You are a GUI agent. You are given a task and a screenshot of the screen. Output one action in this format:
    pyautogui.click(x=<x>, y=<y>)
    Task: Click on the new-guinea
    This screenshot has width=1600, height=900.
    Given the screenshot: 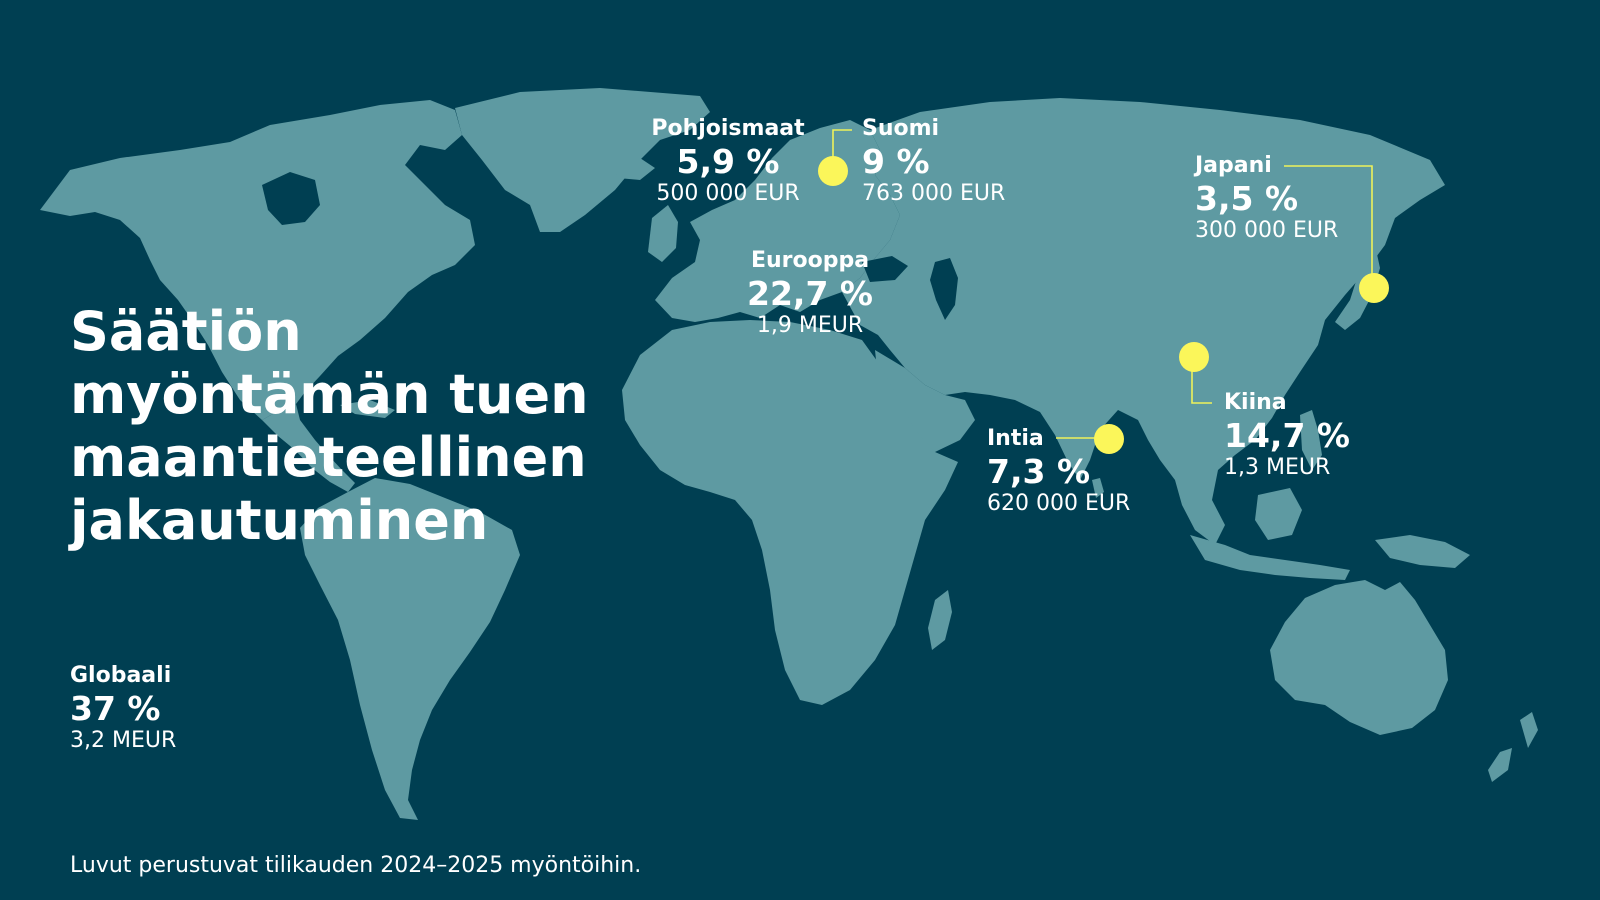 What is the action you would take?
    pyautogui.click(x=1422, y=551)
    